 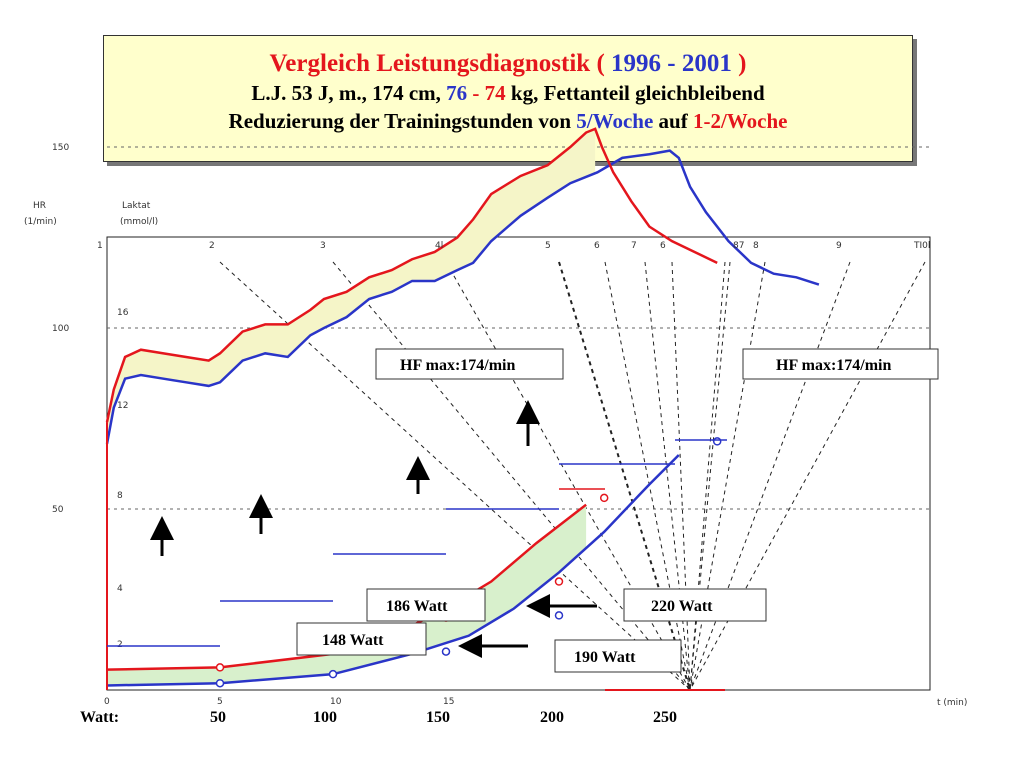 What do you see at coordinates (122, 406) in the screenshot?
I see `lactate-tick-label: 12` at bounding box center [122, 406].